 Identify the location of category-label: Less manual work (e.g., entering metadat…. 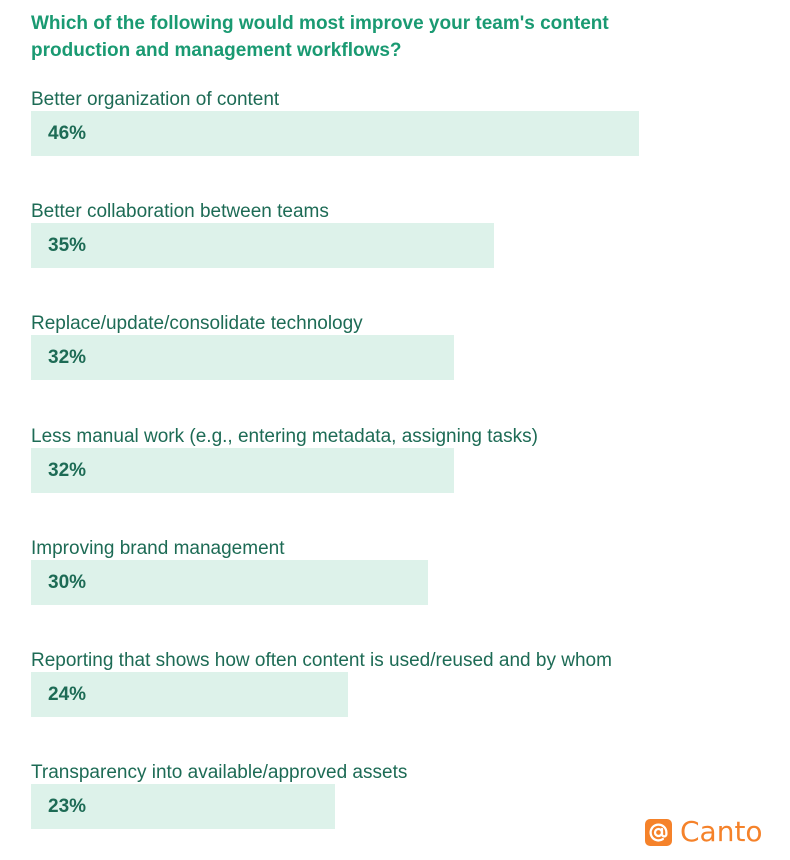
(284, 436).